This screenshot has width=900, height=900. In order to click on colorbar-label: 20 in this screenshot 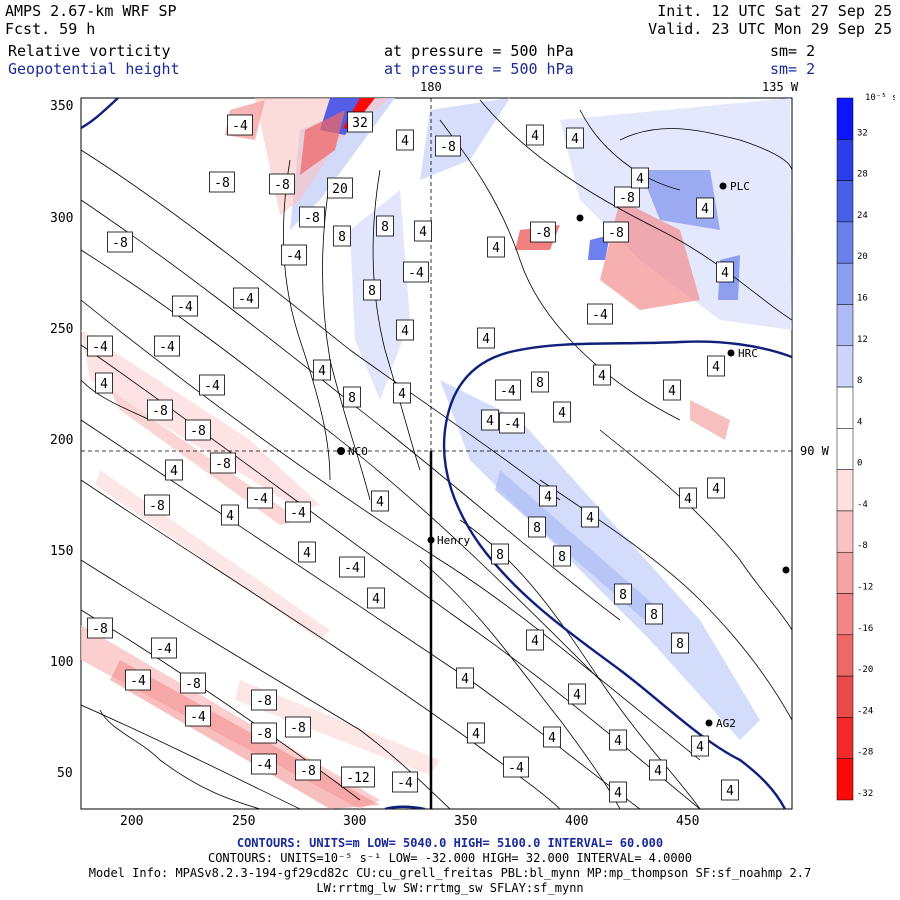, I will do `click(862, 257)`.